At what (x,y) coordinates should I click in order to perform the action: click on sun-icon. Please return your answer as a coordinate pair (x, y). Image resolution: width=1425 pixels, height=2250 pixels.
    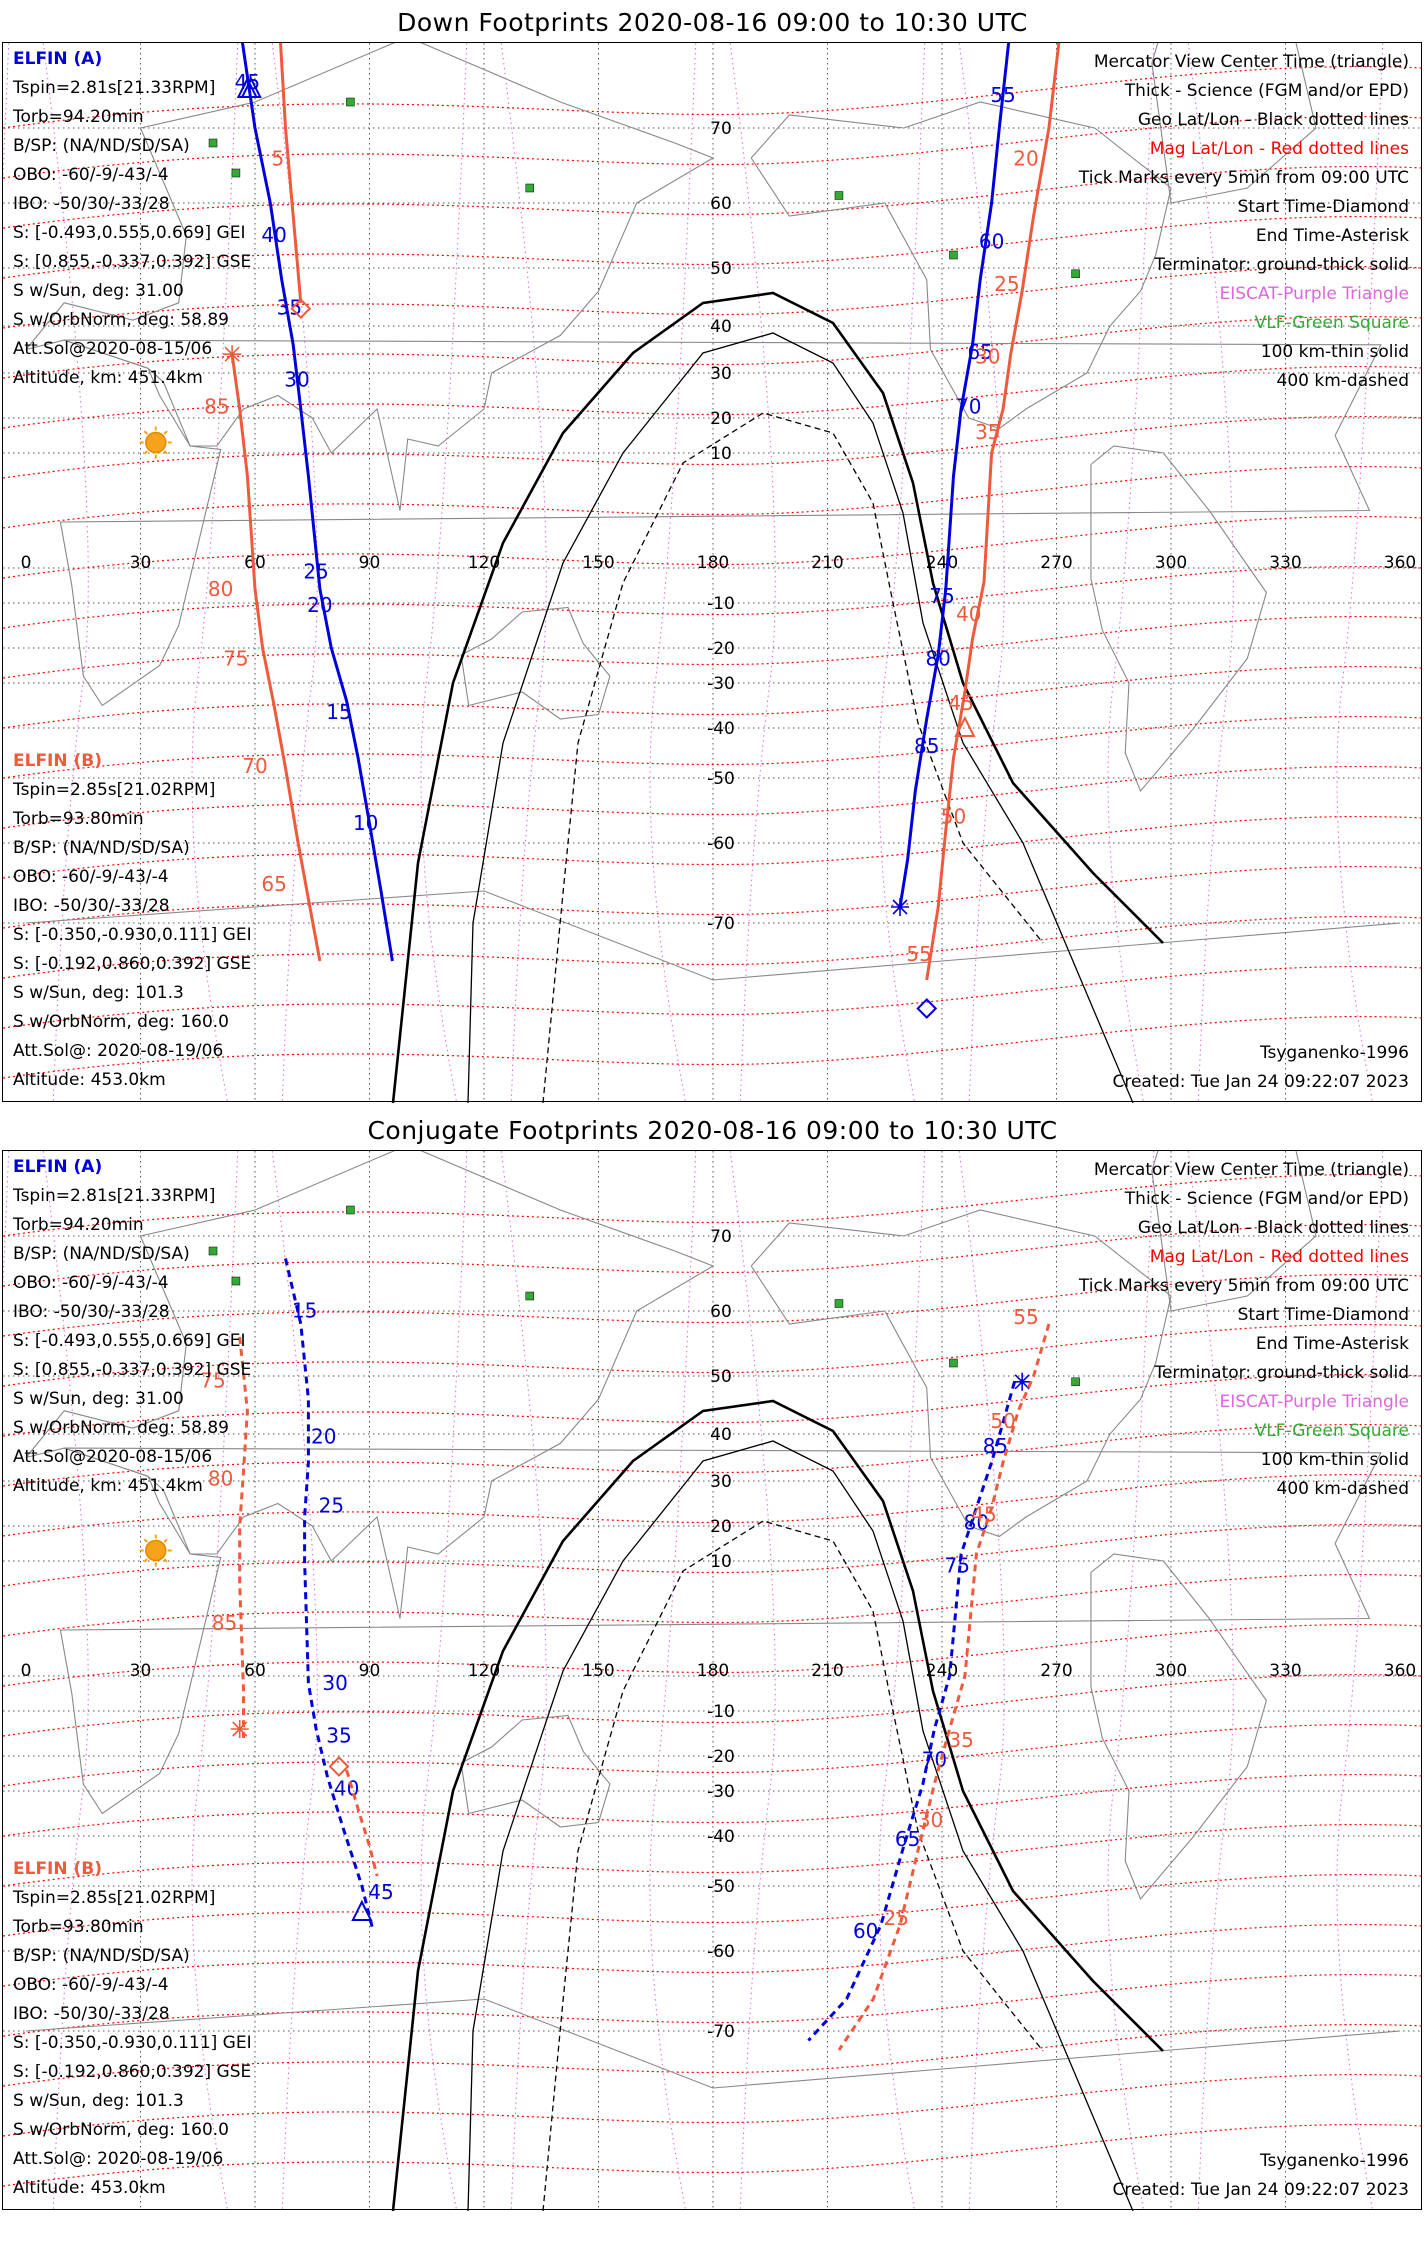
    Looking at the image, I should click on (156, 1550).